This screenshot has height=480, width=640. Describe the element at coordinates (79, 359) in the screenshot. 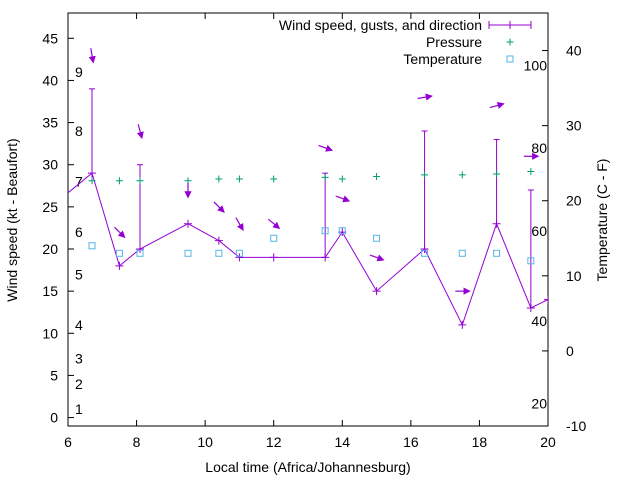

I see `beaufort-label: 3` at that location.